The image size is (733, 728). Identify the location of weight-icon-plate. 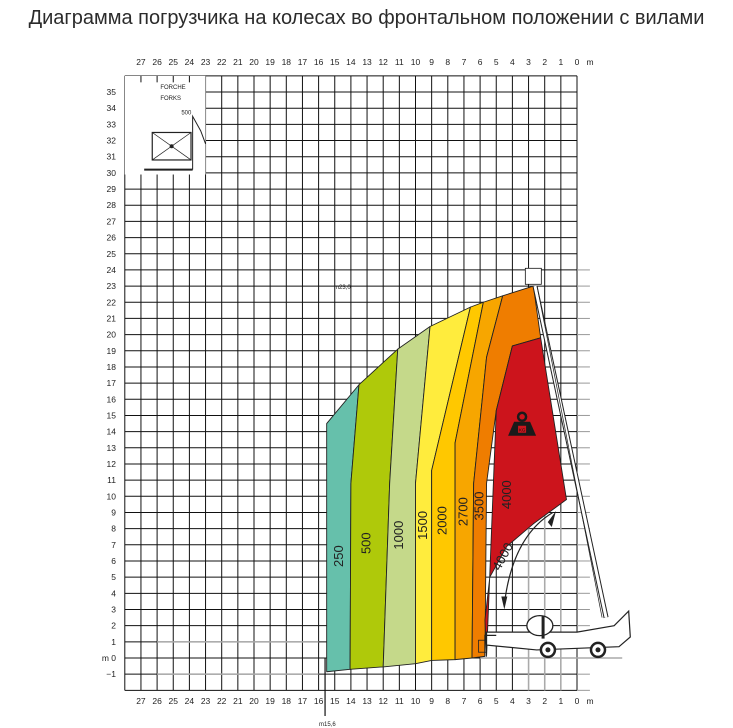
(522, 429).